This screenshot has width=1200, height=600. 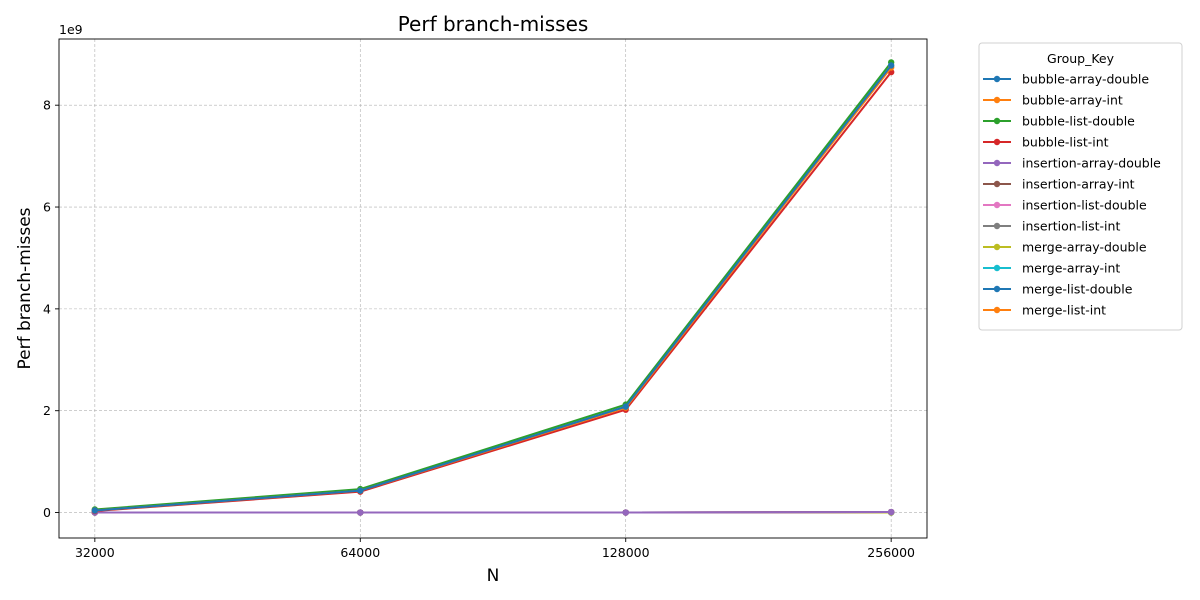 I want to click on legend-item: insertion-list-int, so click(x=1051, y=226).